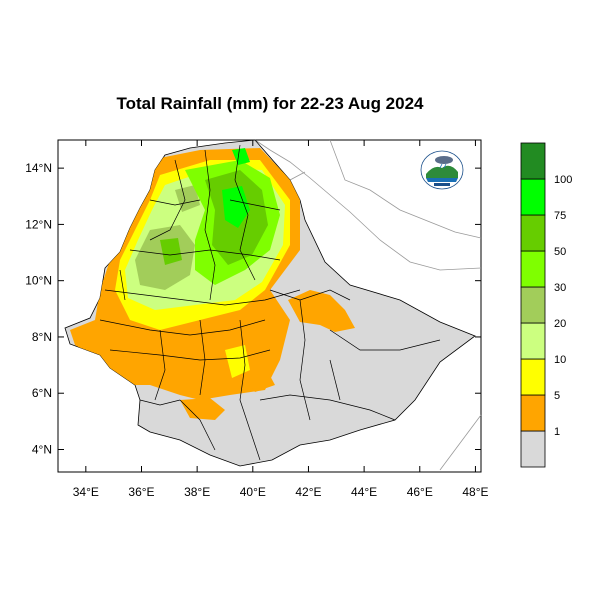 Image resolution: width=600 pixels, height=600 pixels. Describe the element at coordinates (560, 360) in the screenshot. I see `legend-label: 10` at that location.